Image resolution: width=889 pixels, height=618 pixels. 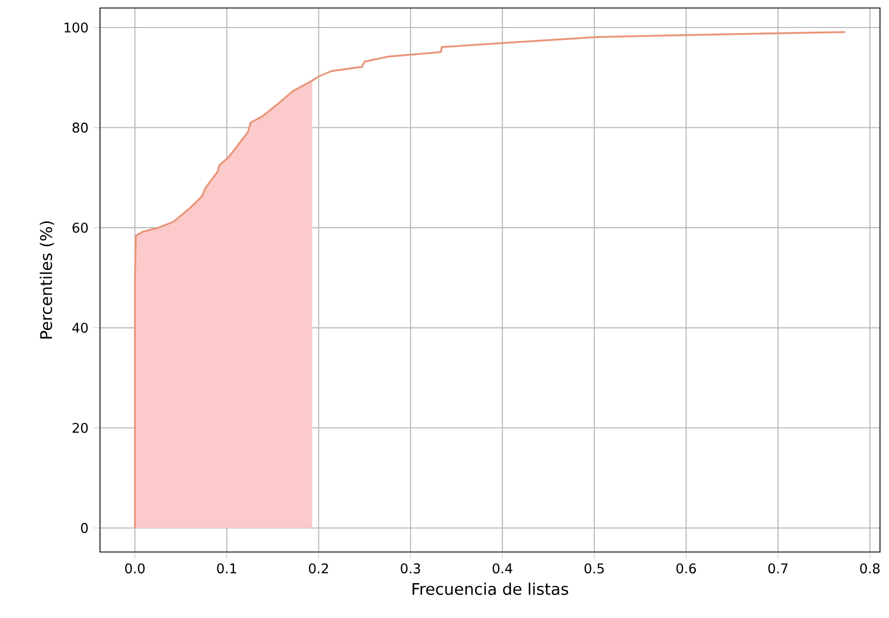 What do you see at coordinates (686, 568) in the screenshot?
I see `x-tick-label: 0.6` at bounding box center [686, 568].